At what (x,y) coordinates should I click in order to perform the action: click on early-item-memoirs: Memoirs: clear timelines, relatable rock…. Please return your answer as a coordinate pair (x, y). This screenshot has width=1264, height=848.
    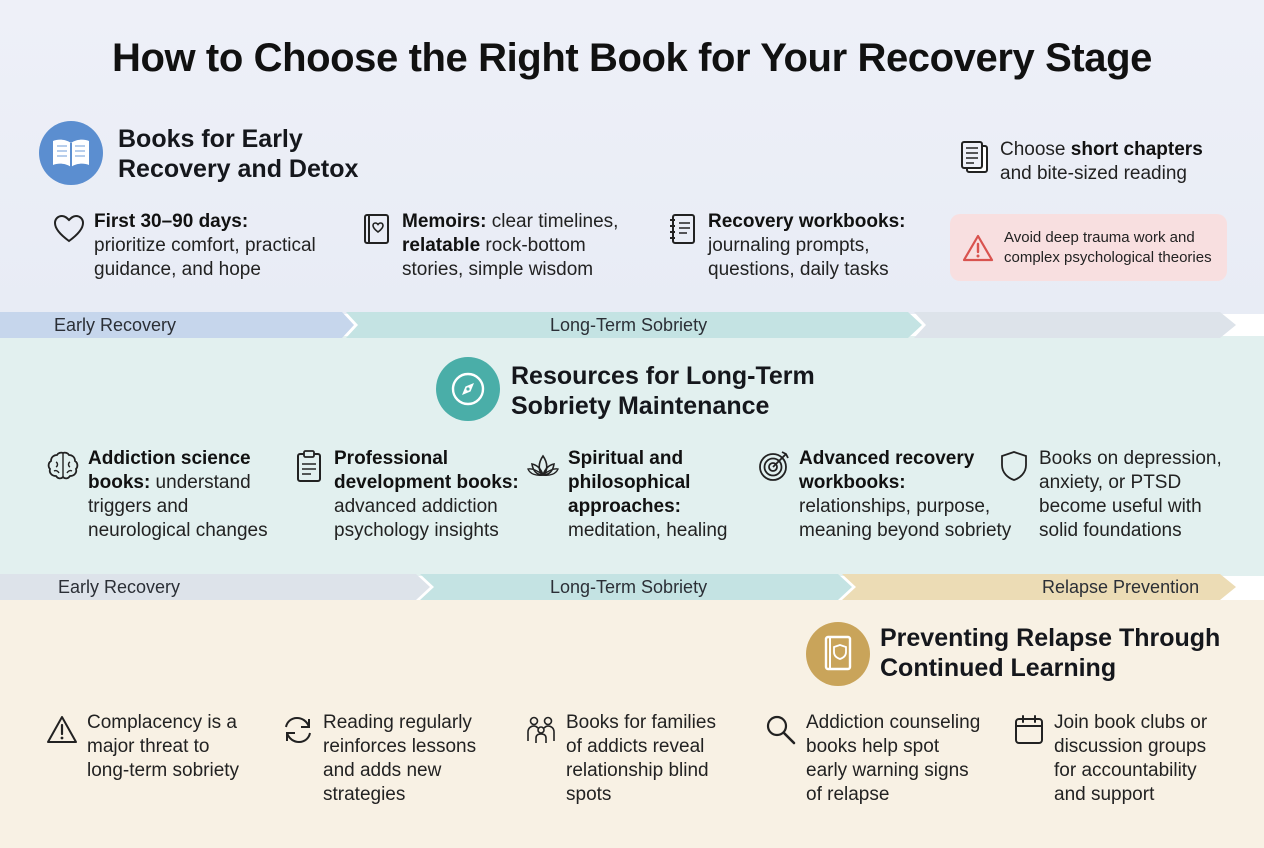
    Looking at the image, I should click on (505, 246).